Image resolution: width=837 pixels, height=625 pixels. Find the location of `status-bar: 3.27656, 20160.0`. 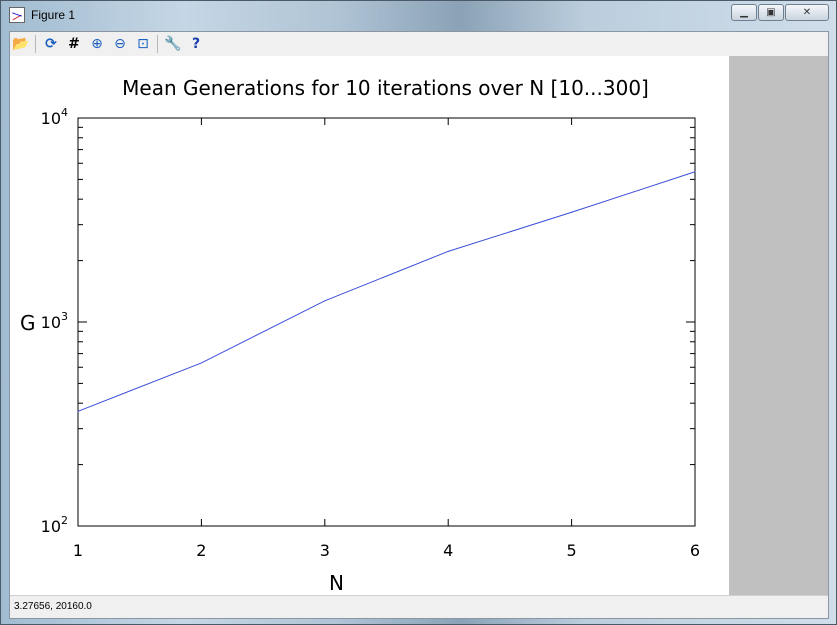

status-bar: 3.27656, 20160.0 is located at coordinates (419, 606).